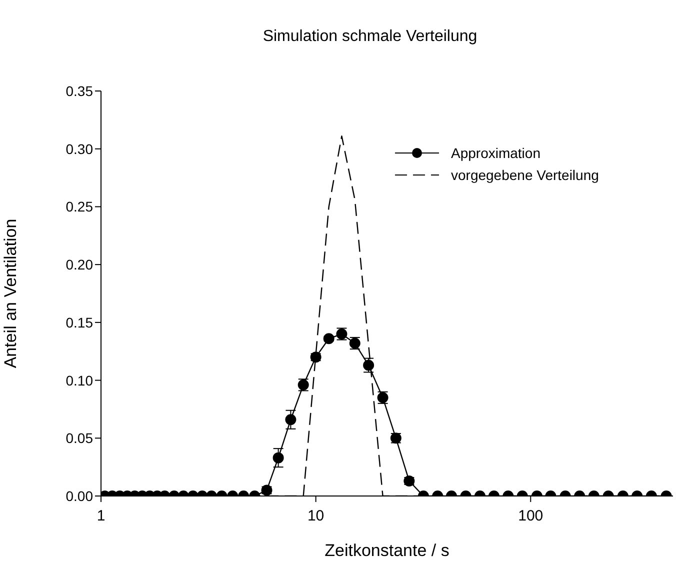  I want to click on y-tick-label: 0.35, so click(80, 90).